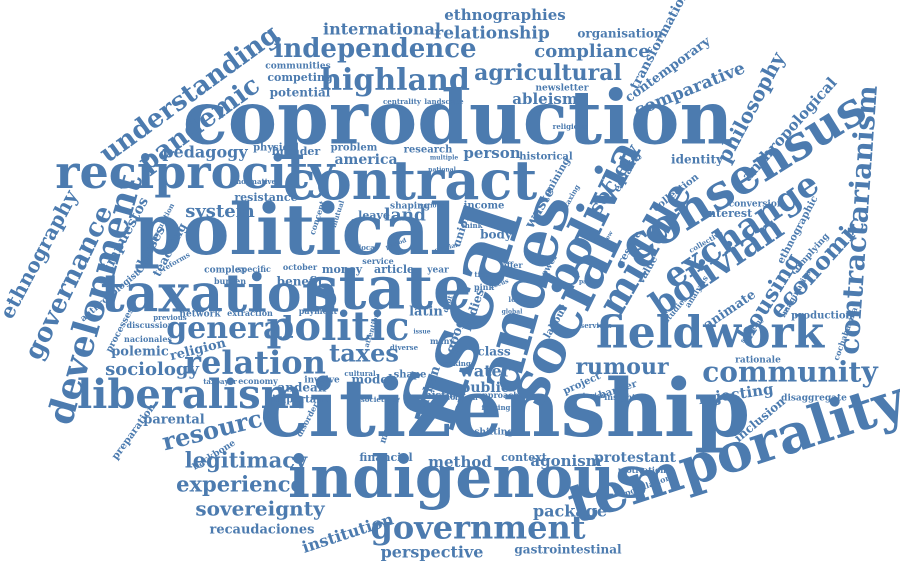 The width and height of the screenshot is (900, 563). I want to click on word-concern: concern, so click(462, 397).